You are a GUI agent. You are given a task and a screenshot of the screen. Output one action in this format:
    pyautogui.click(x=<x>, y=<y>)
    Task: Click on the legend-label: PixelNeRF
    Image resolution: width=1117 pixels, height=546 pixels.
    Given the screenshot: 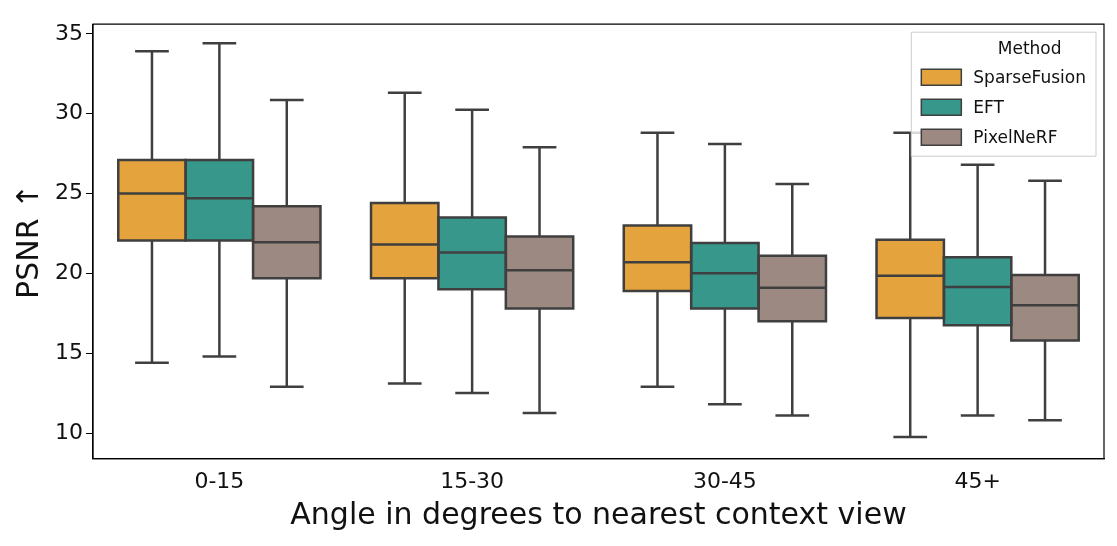 What is the action you would take?
    pyautogui.click(x=1015, y=136)
    